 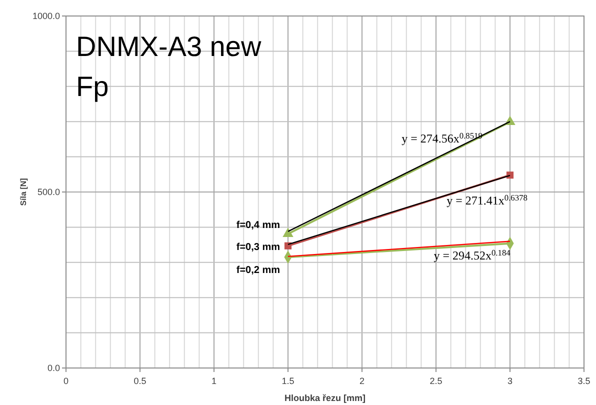 What do you see at coordinates (510, 381) in the screenshot?
I see `x-tick-label: 3` at bounding box center [510, 381].